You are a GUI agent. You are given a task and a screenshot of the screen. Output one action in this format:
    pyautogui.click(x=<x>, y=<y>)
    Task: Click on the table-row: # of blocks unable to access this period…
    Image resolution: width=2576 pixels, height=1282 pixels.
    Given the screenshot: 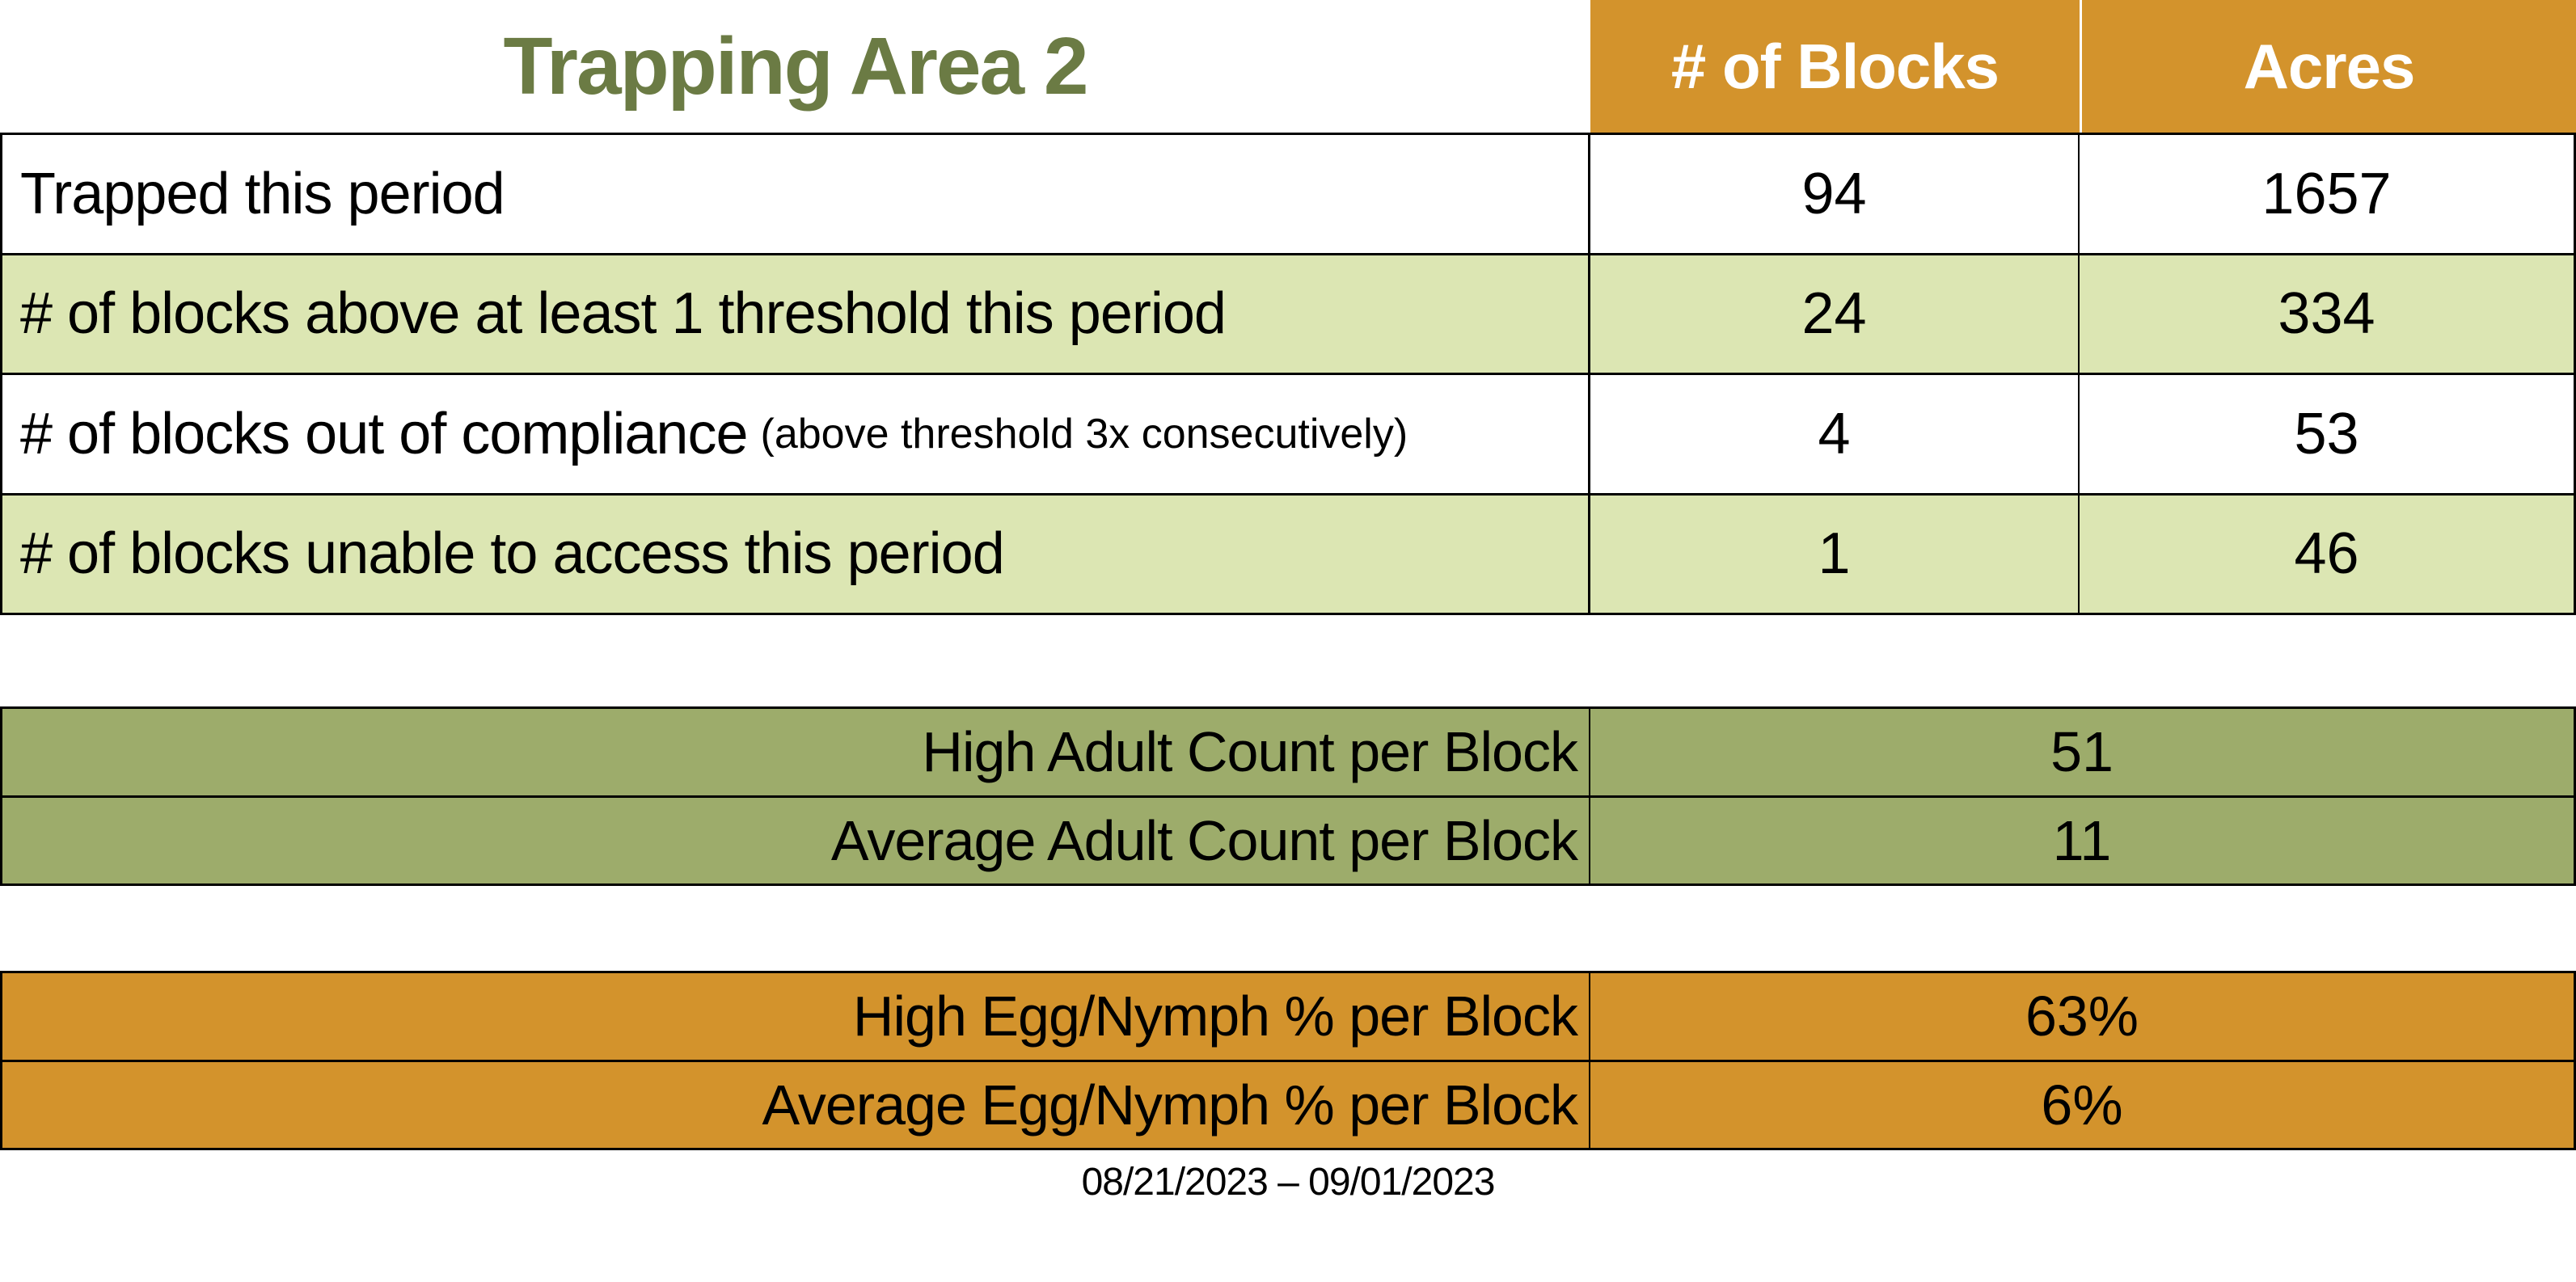 What is the action you would take?
    pyautogui.click(x=1288, y=554)
    